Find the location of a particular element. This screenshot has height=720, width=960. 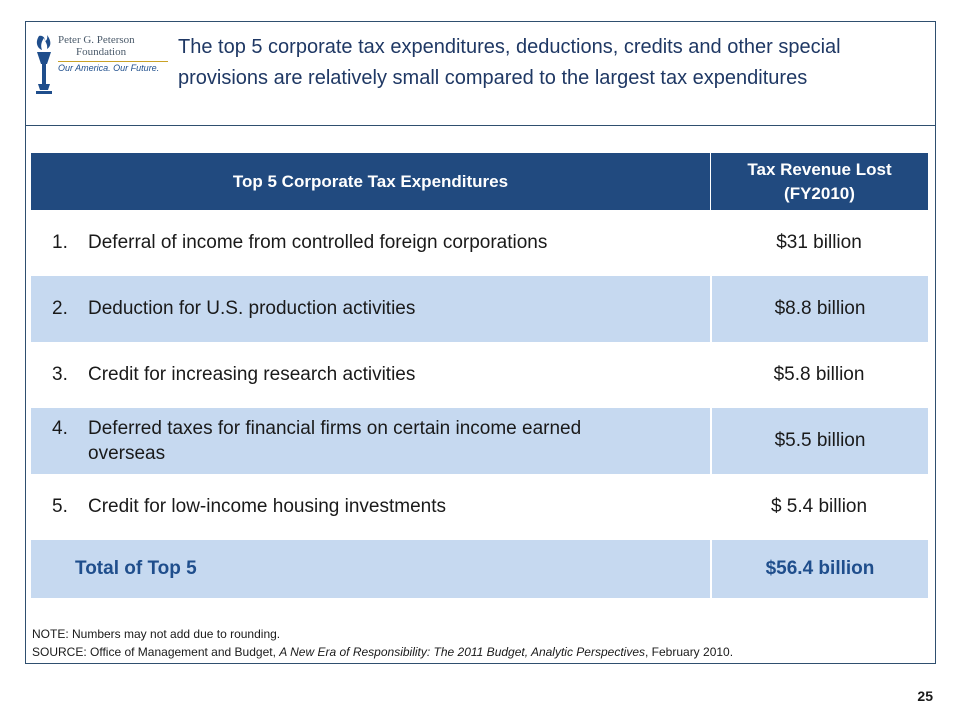

row-label: Deduction for U.S. production activities is located at coordinates (252, 308).